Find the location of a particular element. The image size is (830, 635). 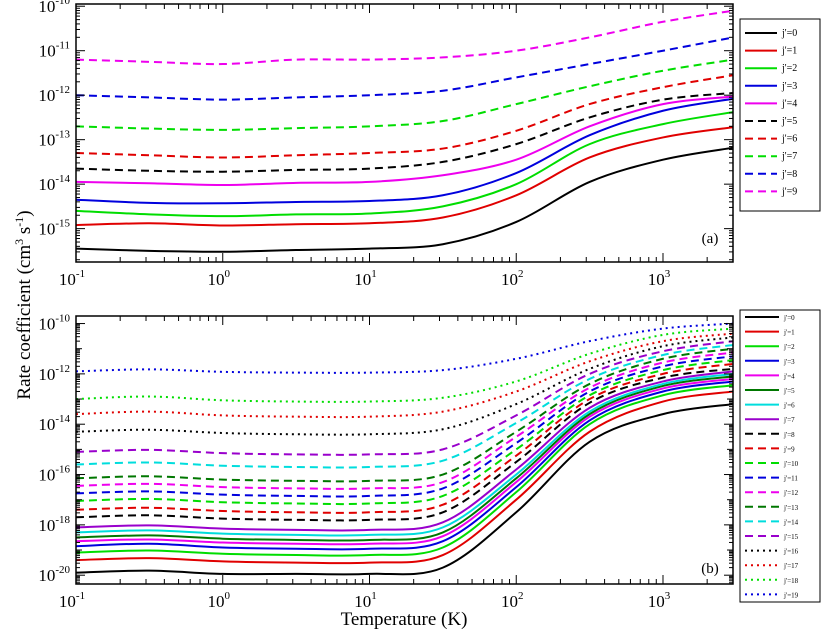

panel-tag: (a) is located at coordinates (710, 239).